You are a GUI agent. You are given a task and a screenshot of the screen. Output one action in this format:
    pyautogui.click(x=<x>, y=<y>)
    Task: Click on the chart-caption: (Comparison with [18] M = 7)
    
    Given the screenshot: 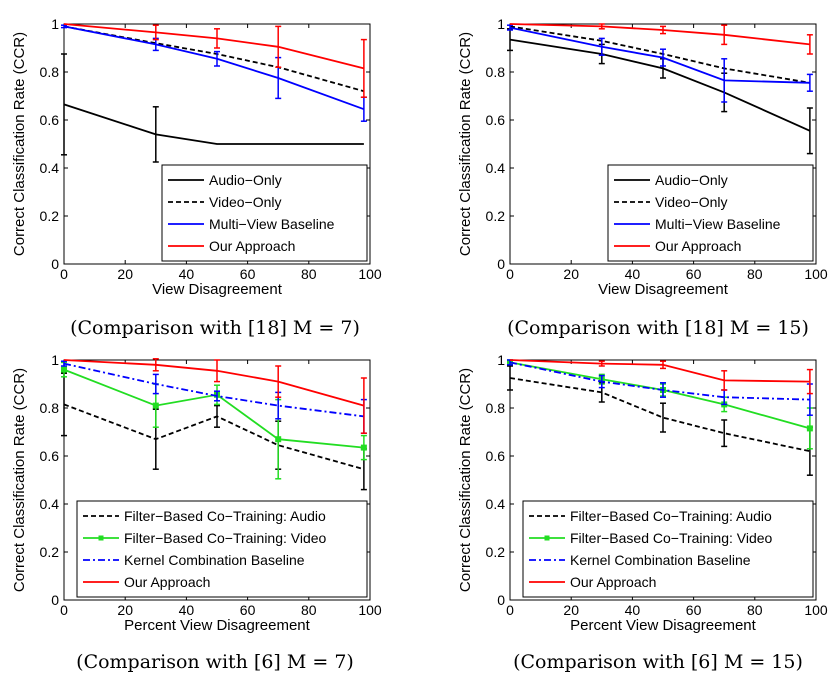 What is the action you would take?
    pyautogui.click(x=215, y=328)
    